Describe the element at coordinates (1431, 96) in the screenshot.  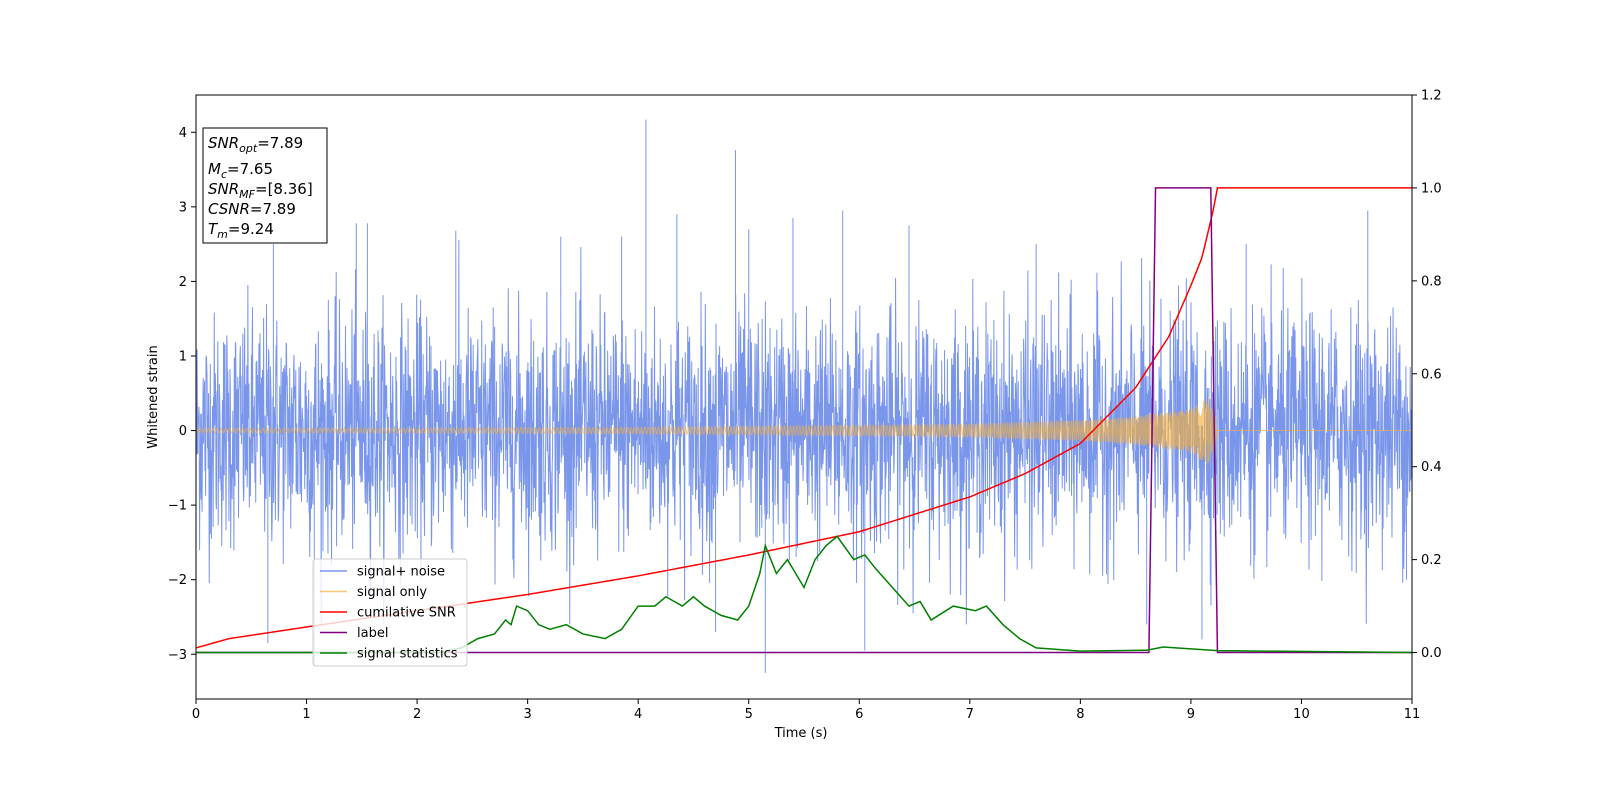
I see `y-right-tick-label: 1.2` at that location.